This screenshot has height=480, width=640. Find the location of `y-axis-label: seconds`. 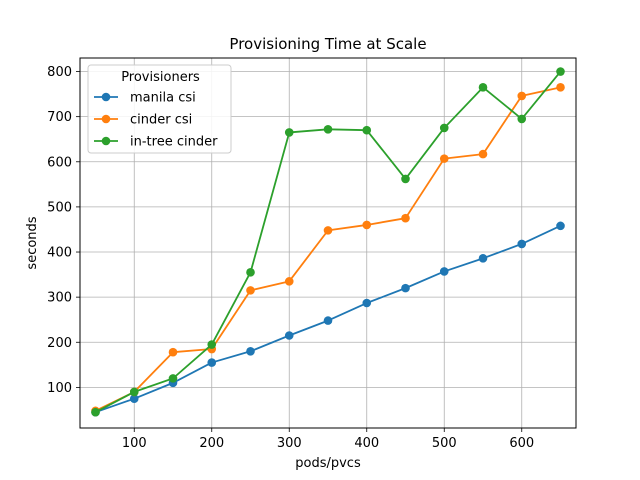

y-axis-label: seconds is located at coordinates (32, 242).